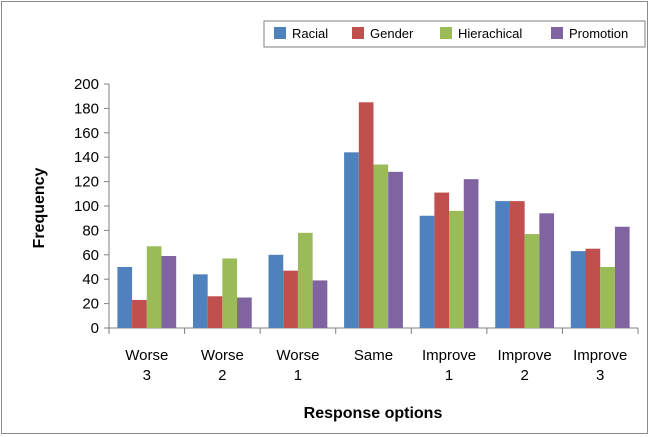 The width and height of the screenshot is (651, 437). Describe the element at coordinates (392, 33) in the screenshot. I see `legend-label: Gender` at that location.